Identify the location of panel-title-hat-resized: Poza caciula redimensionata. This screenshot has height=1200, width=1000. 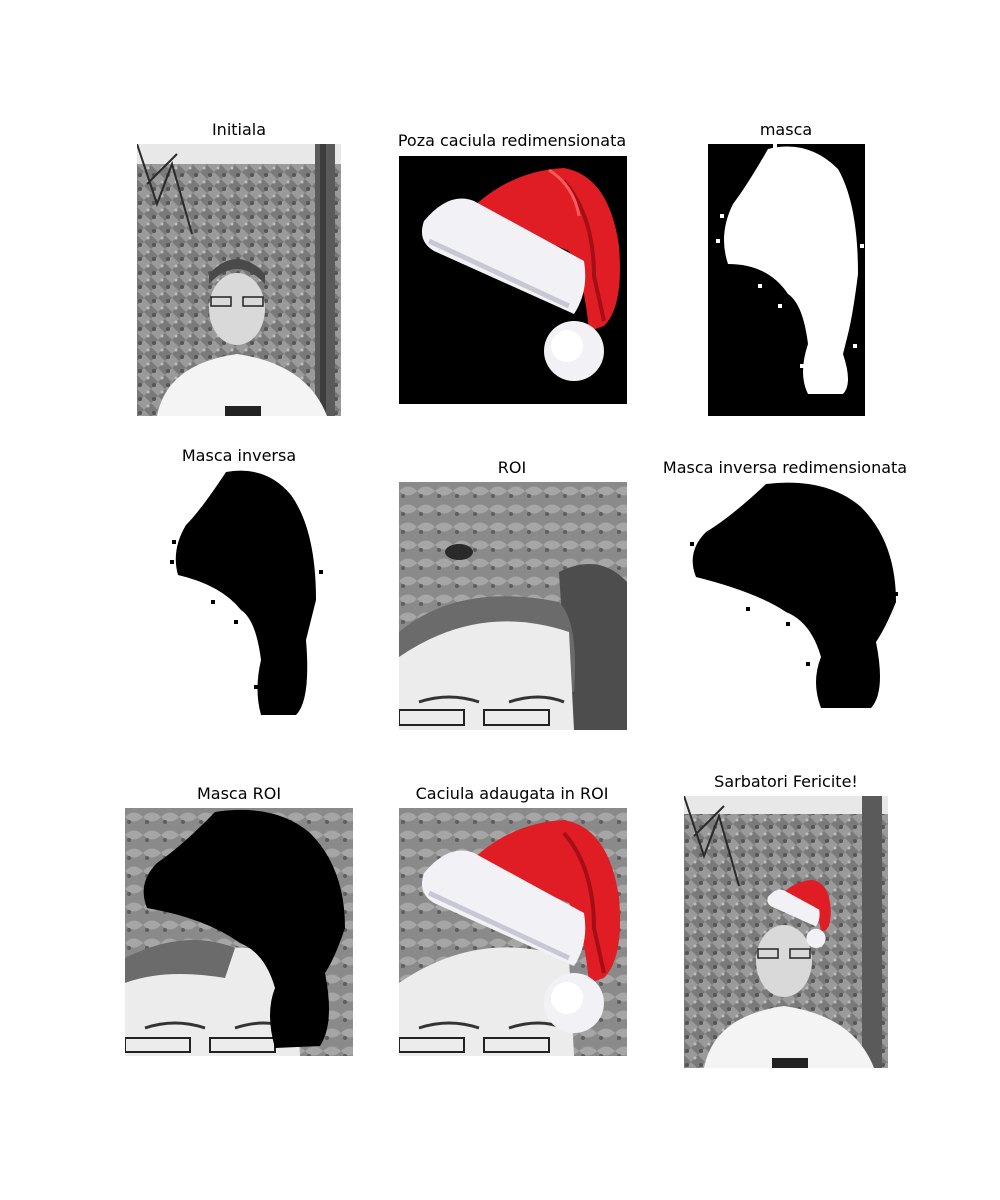
(512, 140).